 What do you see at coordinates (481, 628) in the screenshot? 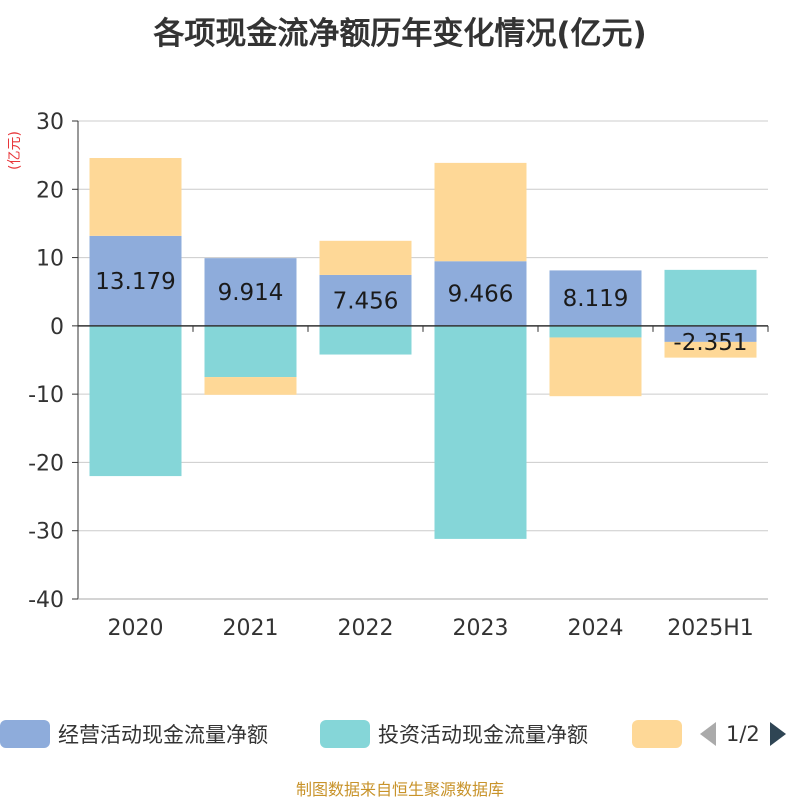
I see `x-category-label: 2023` at bounding box center [481, 628].